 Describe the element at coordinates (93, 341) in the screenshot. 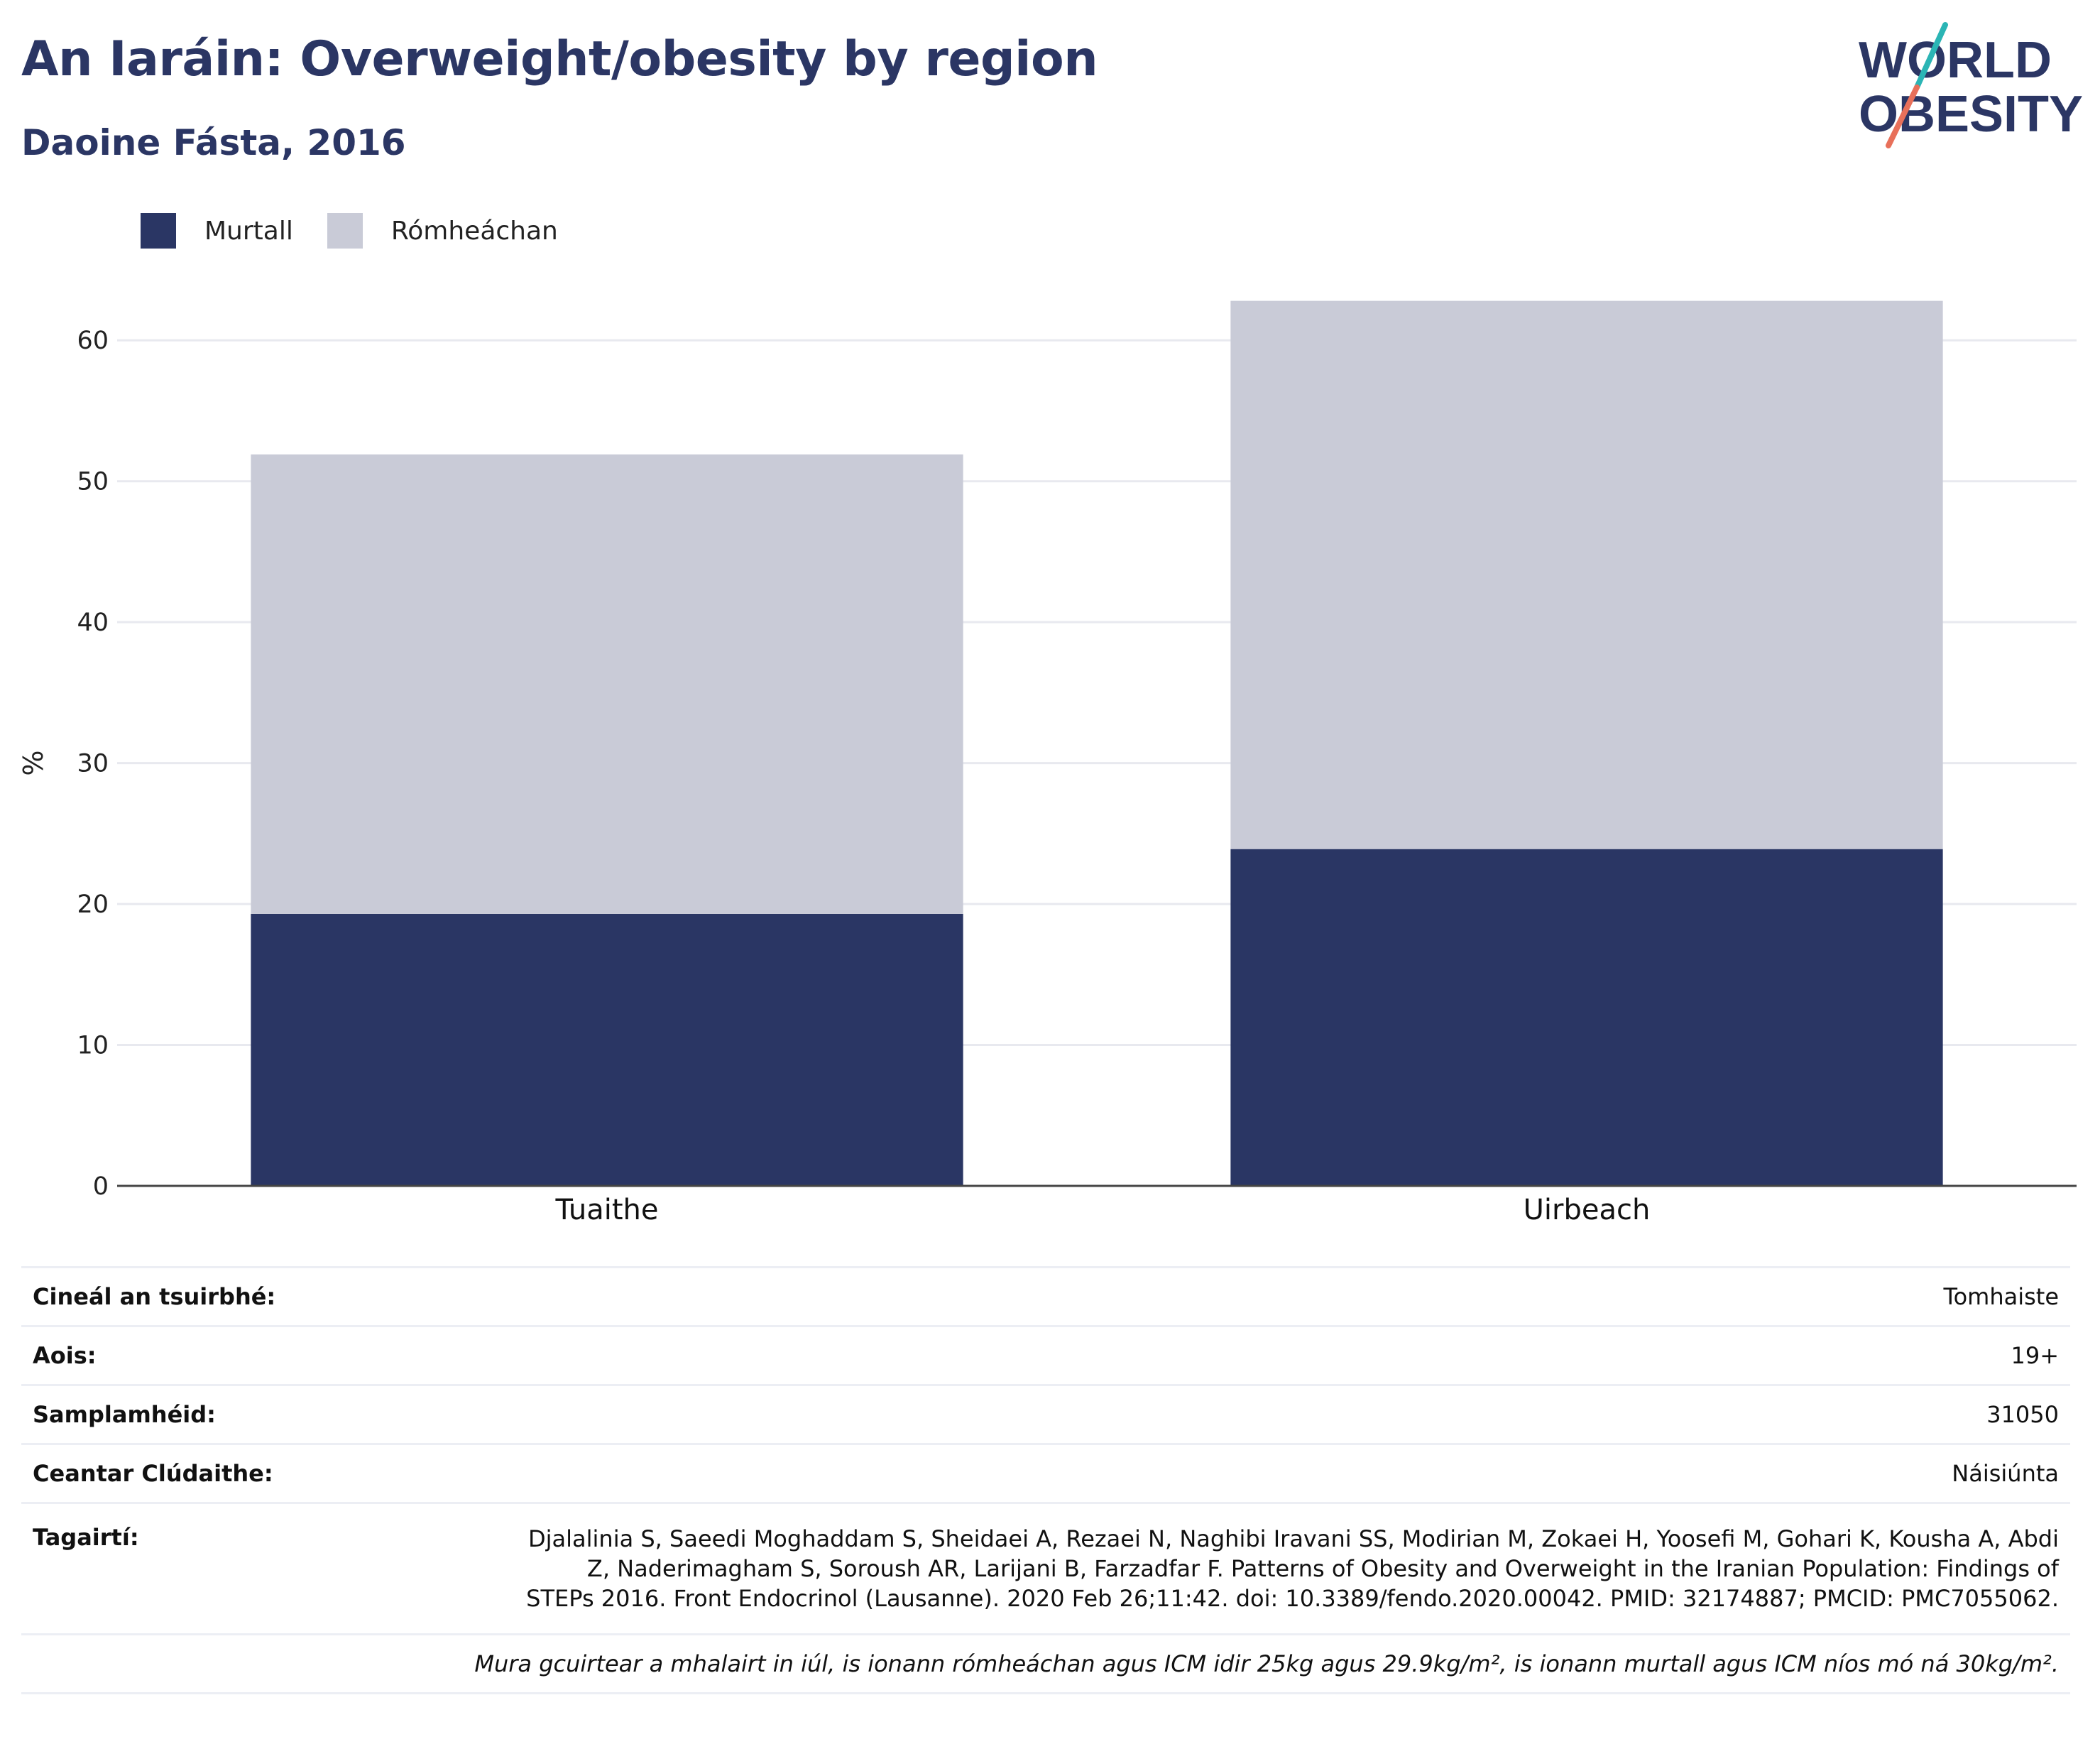

I see `y-tick-label: 60` at that location.